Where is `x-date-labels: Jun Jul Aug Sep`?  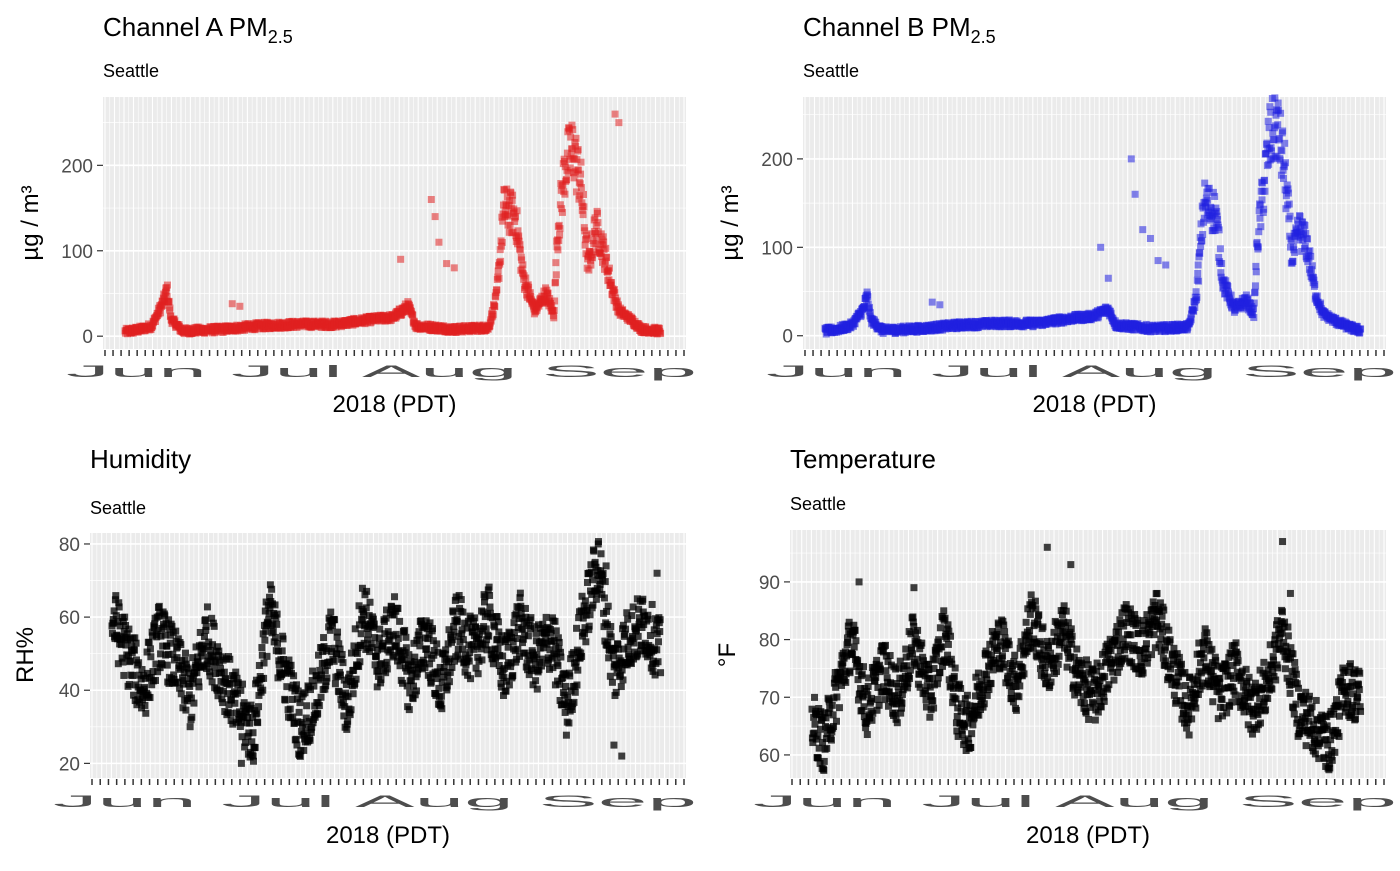
x-date-labels: Jun Jul Aug Sep is located at coordinates (1075, 801).